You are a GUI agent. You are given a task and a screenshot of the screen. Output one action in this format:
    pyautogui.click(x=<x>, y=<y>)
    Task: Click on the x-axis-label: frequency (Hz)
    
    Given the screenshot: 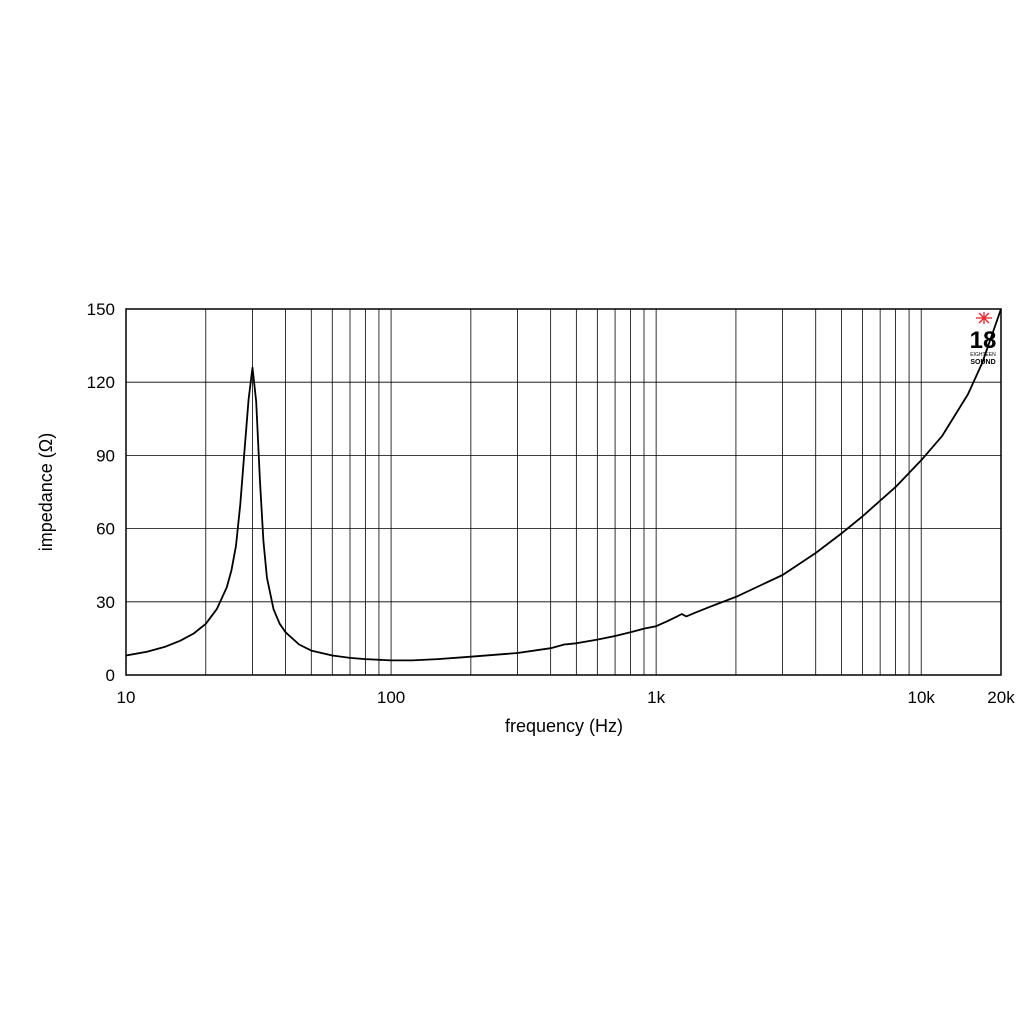 What is the action you would take?
    pyautogui.click(x=564, y=726)
    